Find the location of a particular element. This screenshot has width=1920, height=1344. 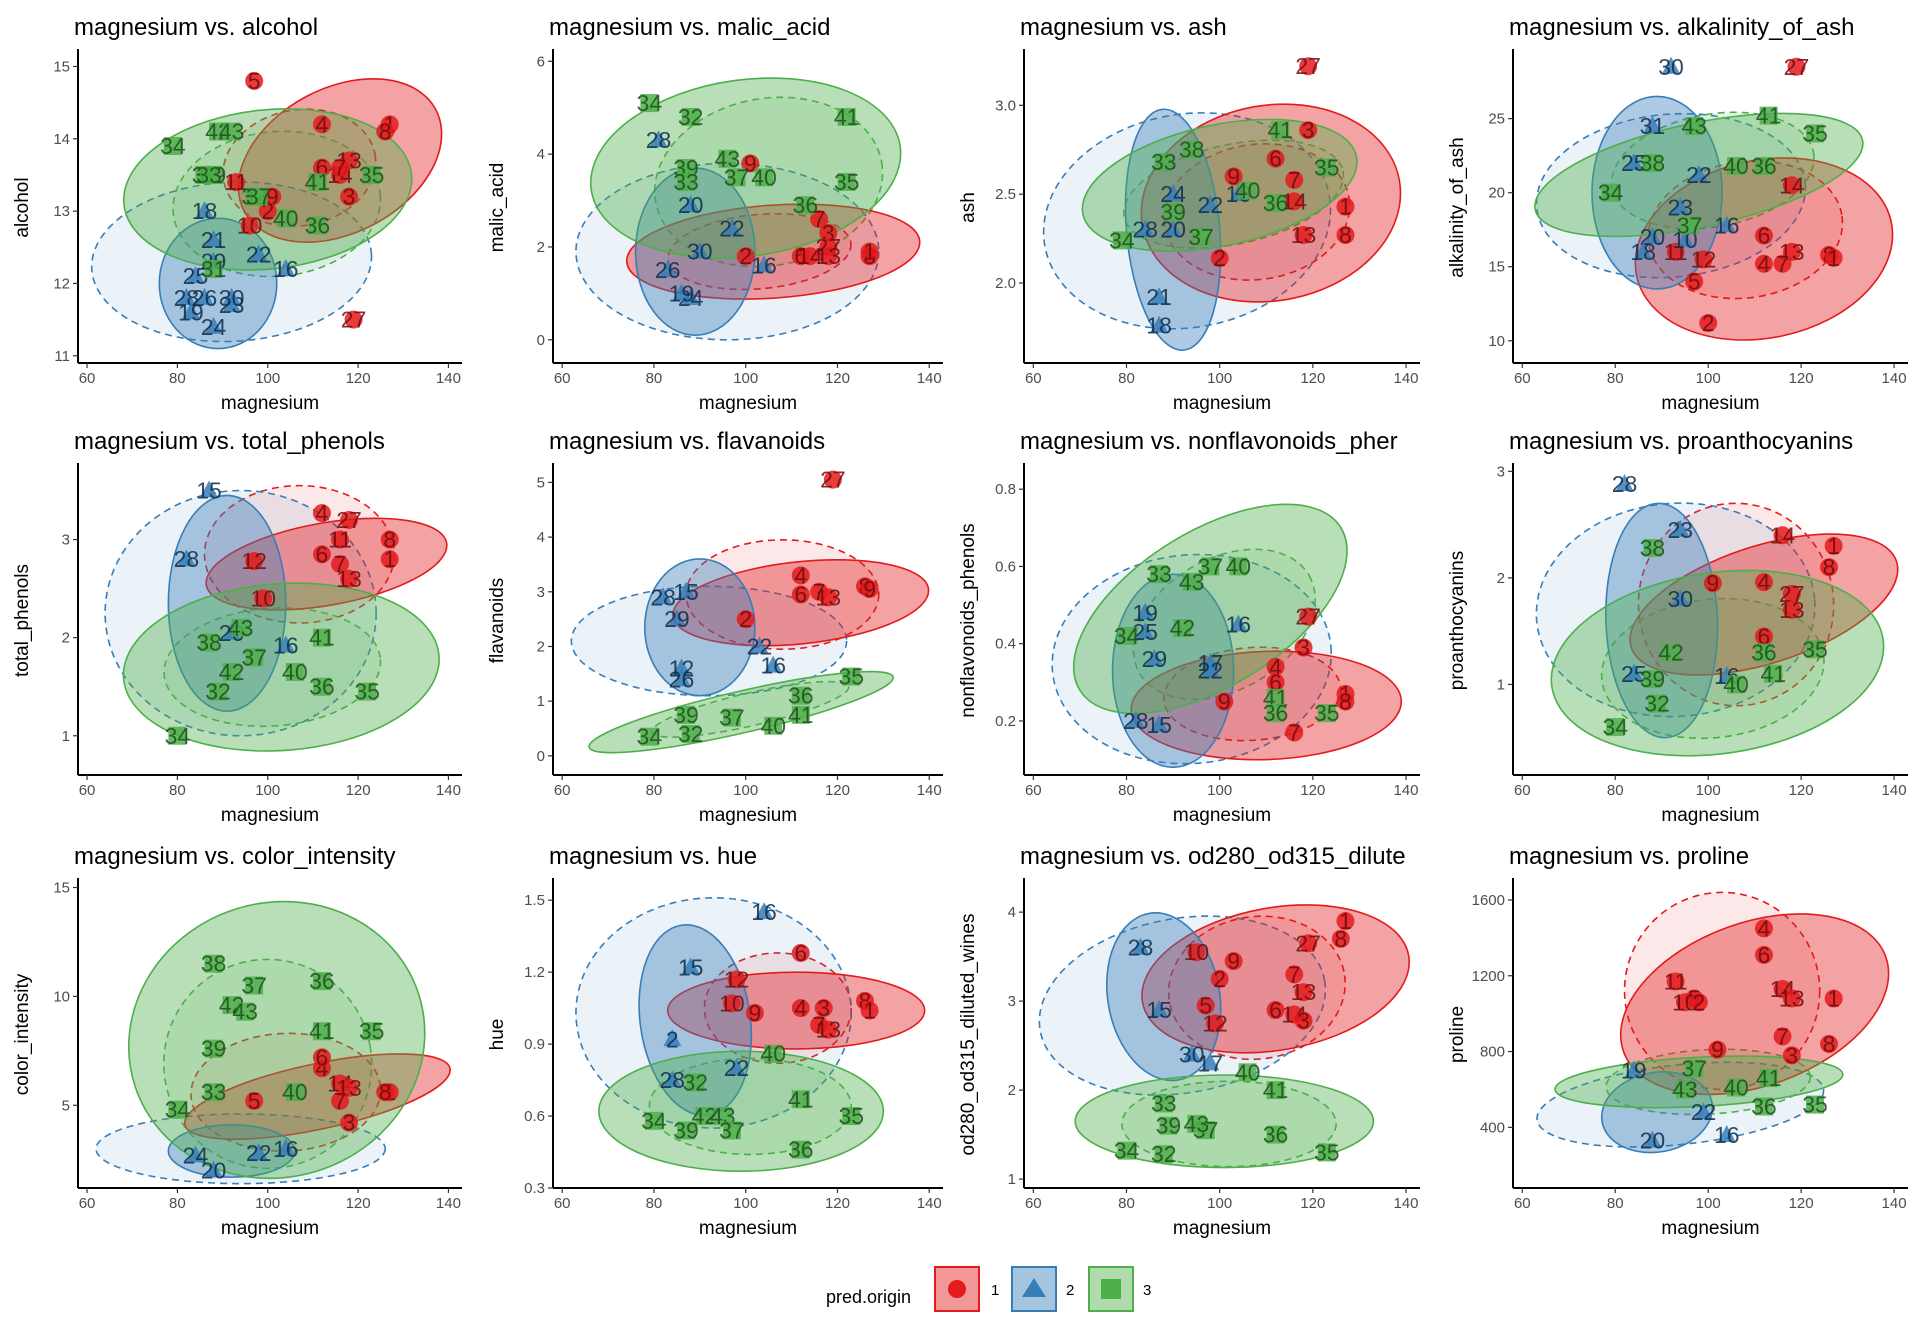

point-label: 43 is located at coordinates (1685, 1089).